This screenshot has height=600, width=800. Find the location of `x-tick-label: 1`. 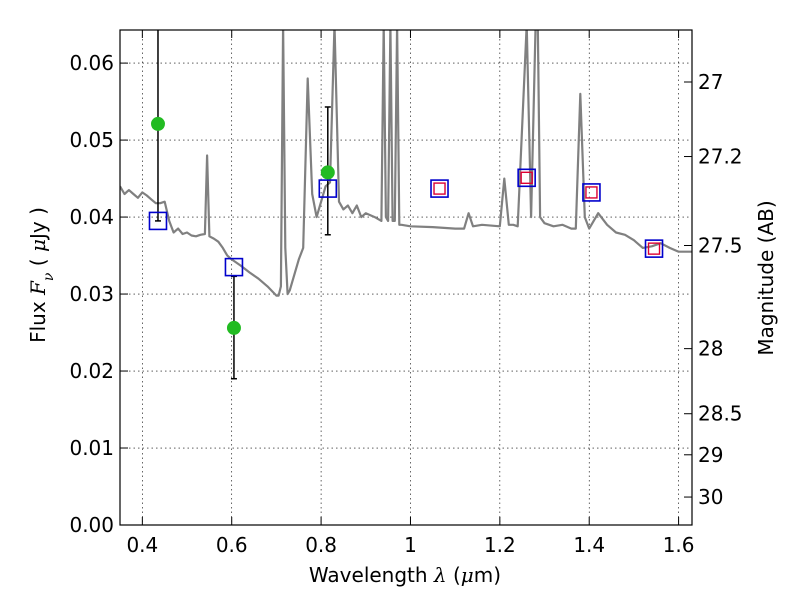

x-tick-label: 1 is located at coordinates (410, 545).